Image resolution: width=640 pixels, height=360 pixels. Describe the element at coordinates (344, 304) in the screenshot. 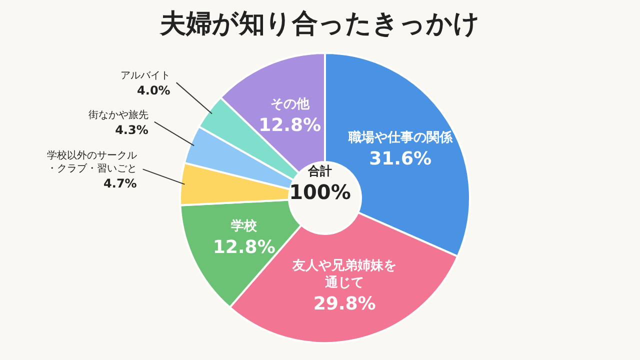

I see `data-label: 29.8%` at that location.